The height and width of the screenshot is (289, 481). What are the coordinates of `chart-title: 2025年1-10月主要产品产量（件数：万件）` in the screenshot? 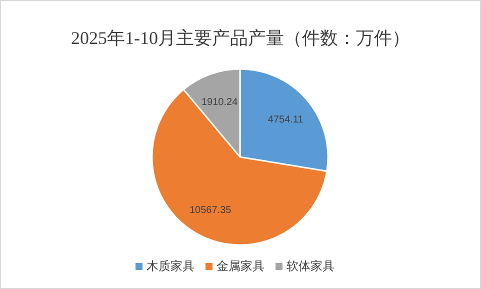 It's located at (240, 38).